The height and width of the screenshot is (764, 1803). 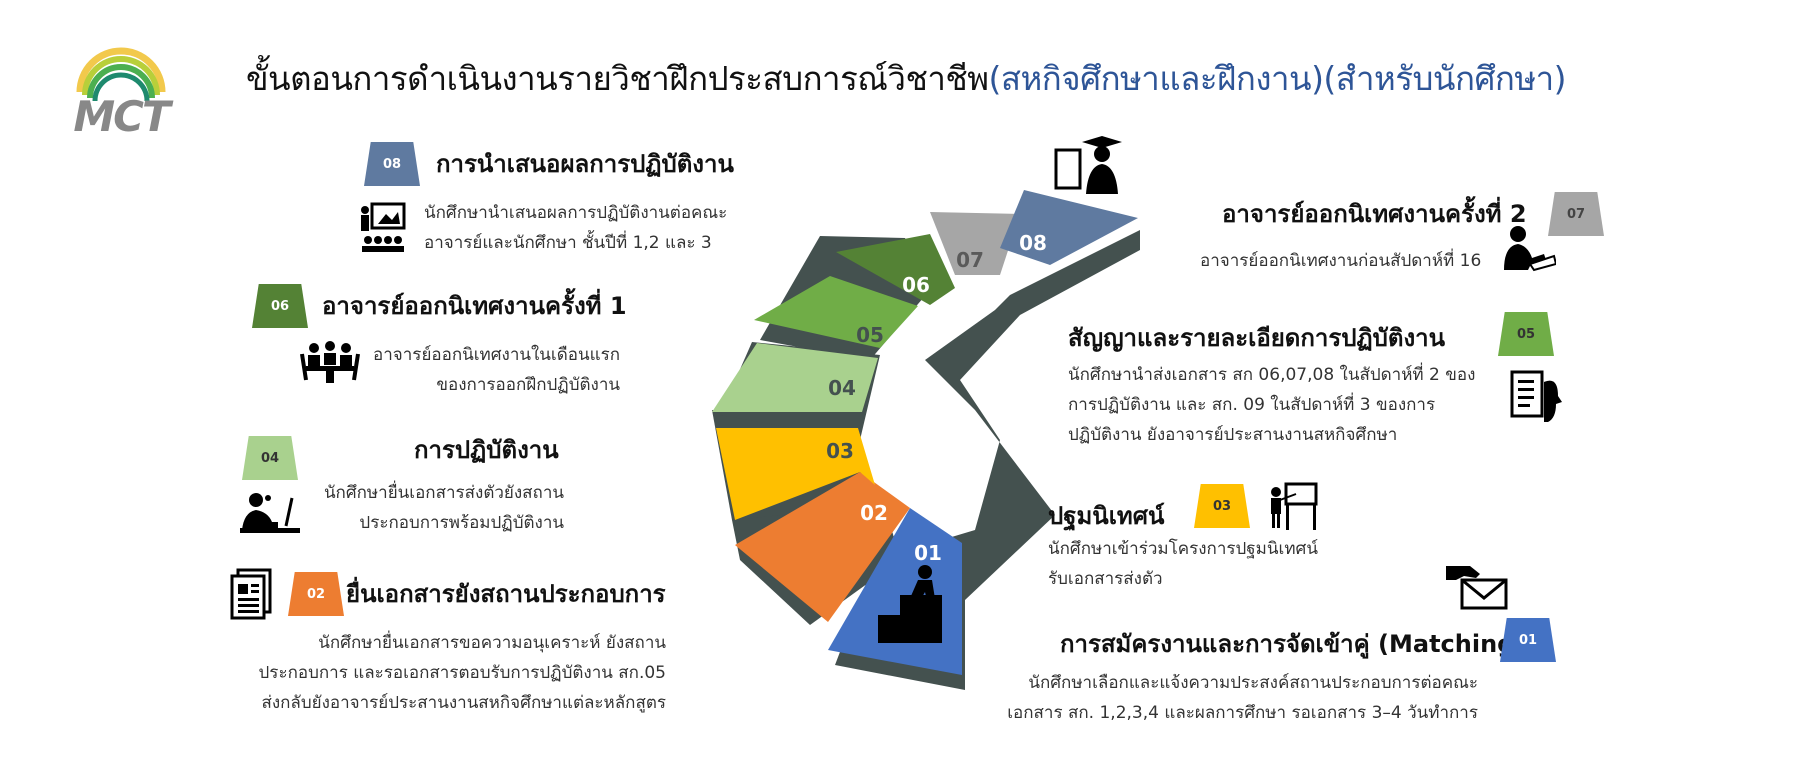 What do you see at coordinates (474, 306) in the screenshot?
I see `step-06-title: อาจารย์ออกนิเทศงานครั้งที่ 1` at bounding box center [474, 306].